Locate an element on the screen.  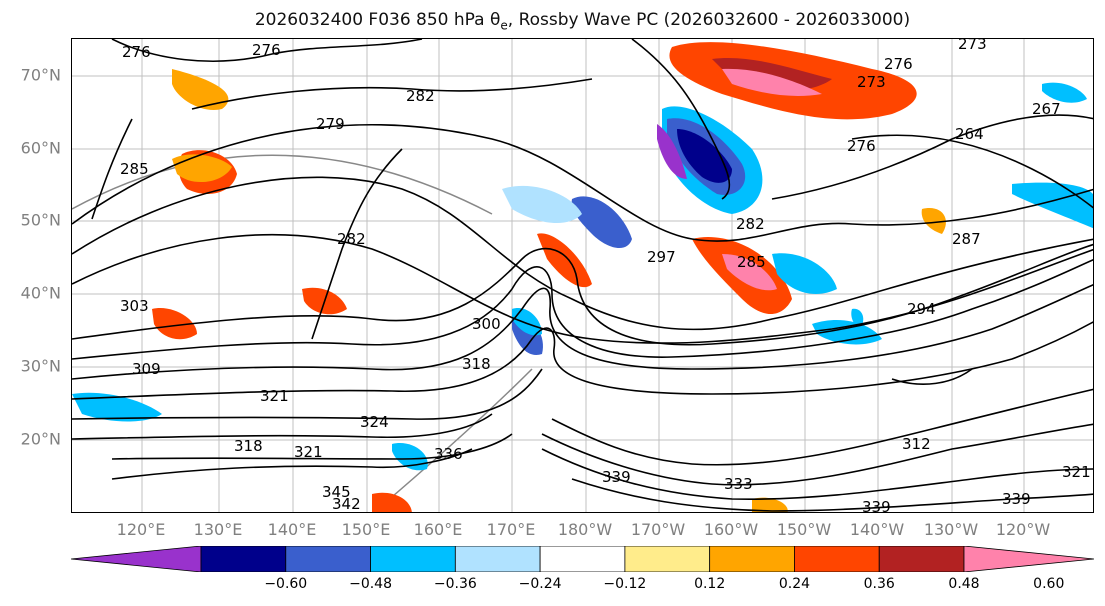
lon-label-120w: 120°W is located at coordinates (1023, 529).